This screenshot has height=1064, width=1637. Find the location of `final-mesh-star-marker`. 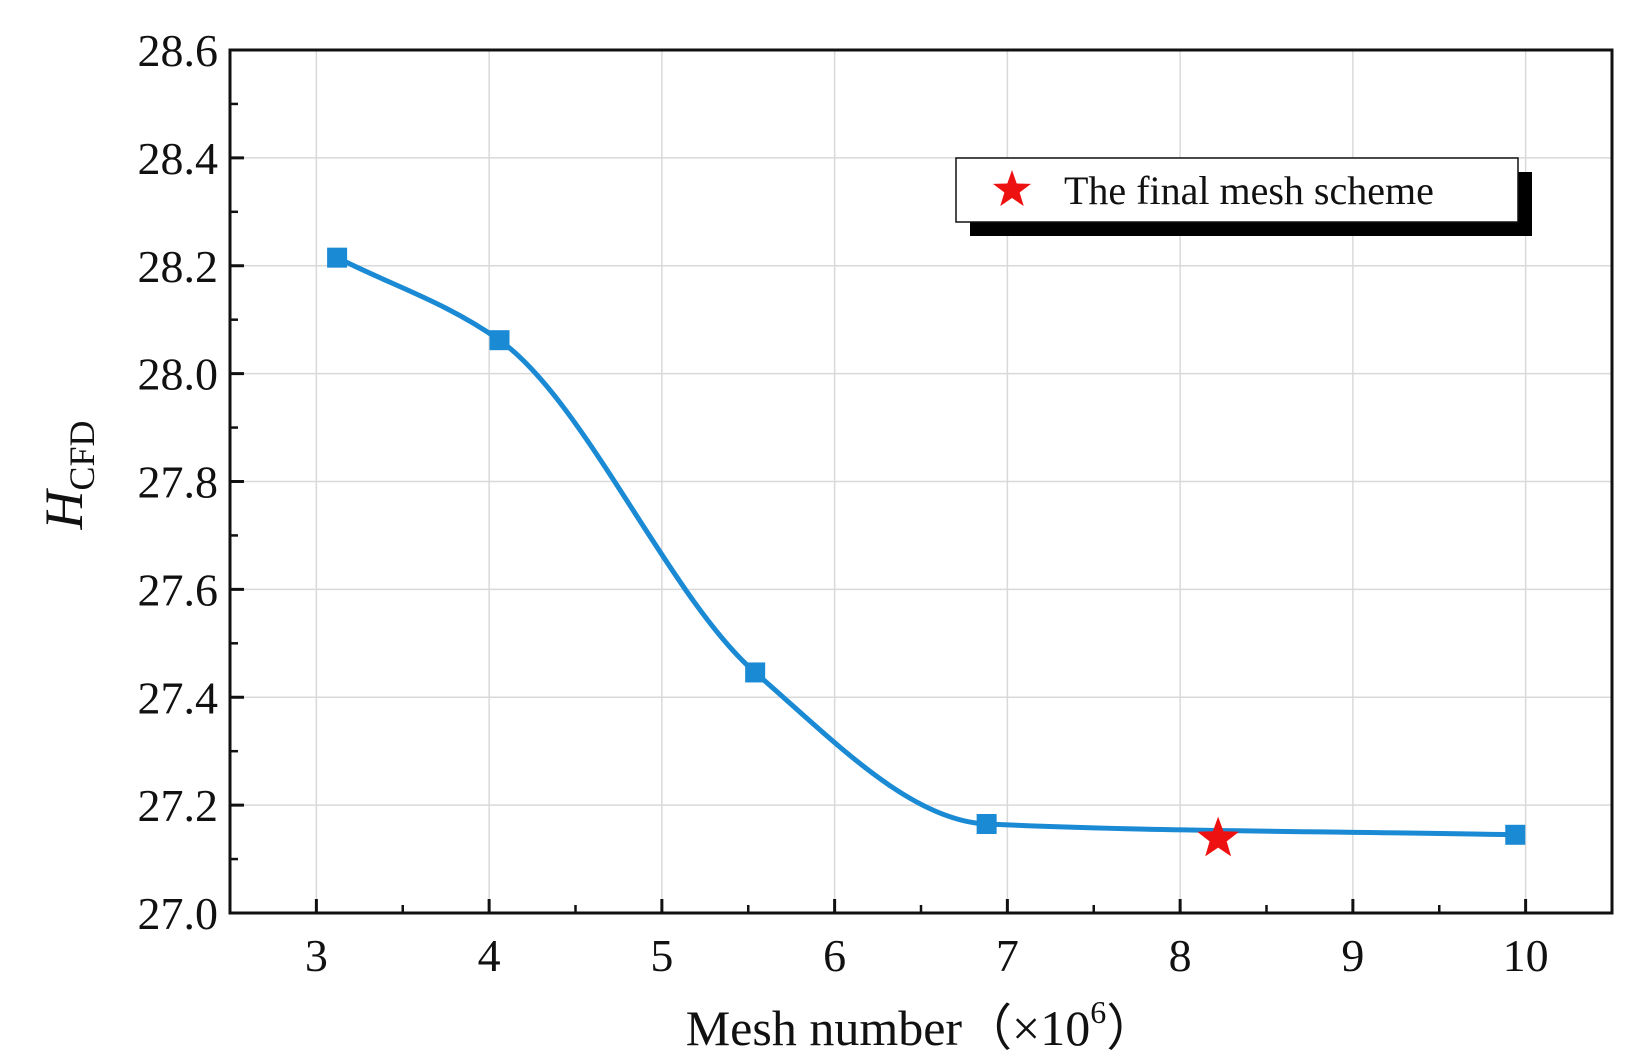

final-mesh-star-marker is located at coordinates (1218, 836).